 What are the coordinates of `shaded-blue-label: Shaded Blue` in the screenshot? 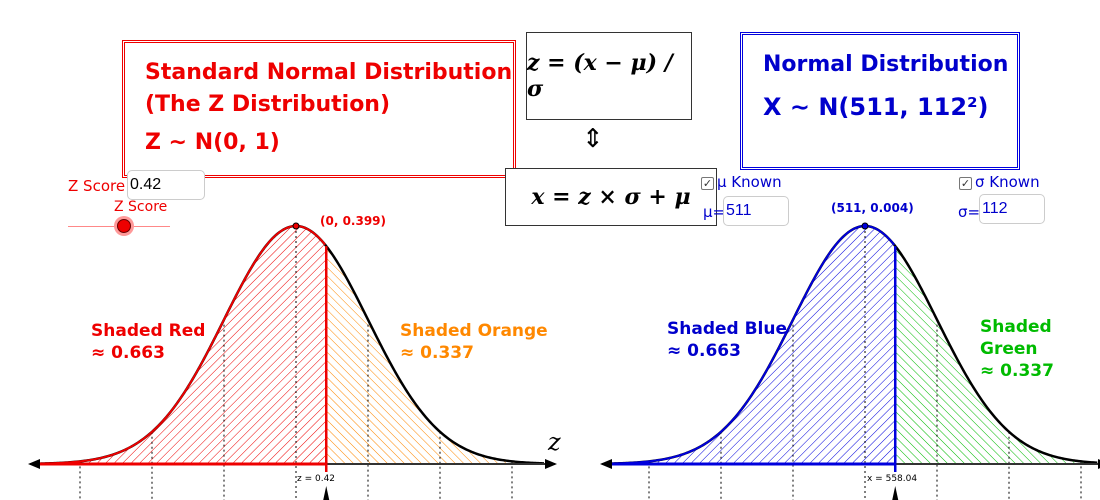 It's located at (727, 329).